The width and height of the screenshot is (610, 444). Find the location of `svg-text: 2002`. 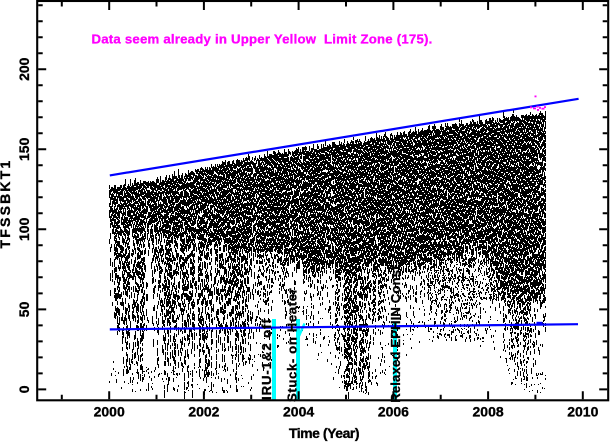

svg-text: 2002 is located at coordinates (203, 412).